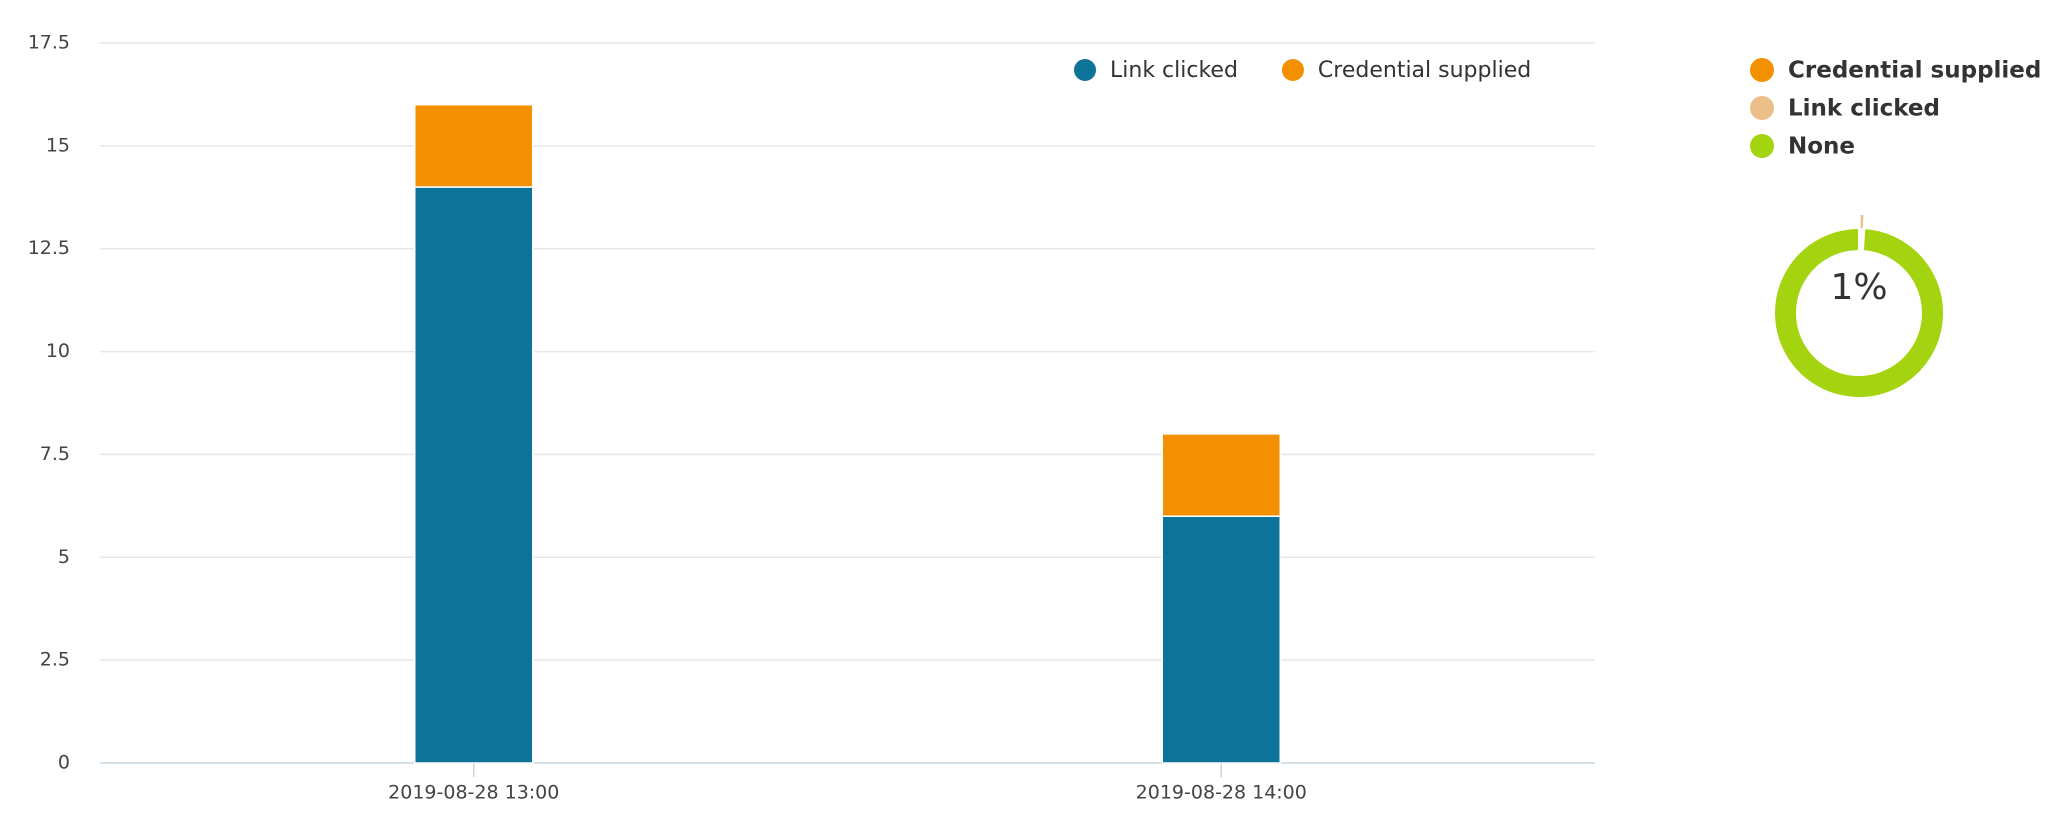 This screenshot has width=2050, height=840. Describe the element at coordinates (473, 793) in the screenshot. I see `x-tick-label: 2019-08-28 13:00` at that location.